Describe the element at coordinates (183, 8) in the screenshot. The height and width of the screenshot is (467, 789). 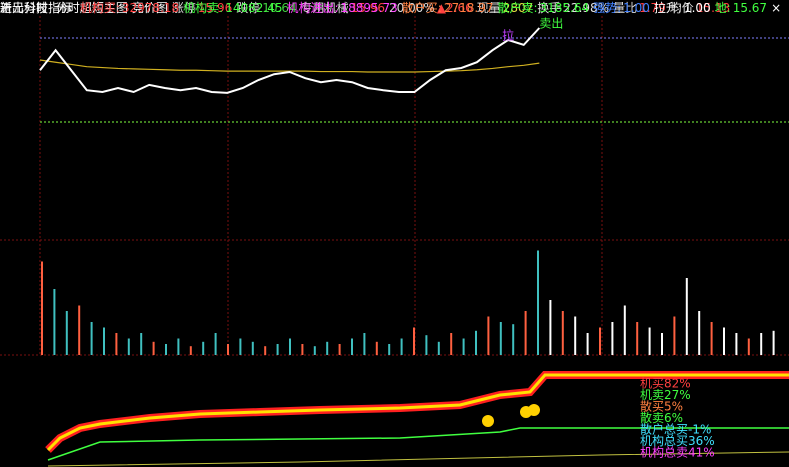
I see `quote-label: 涨停` at that location.